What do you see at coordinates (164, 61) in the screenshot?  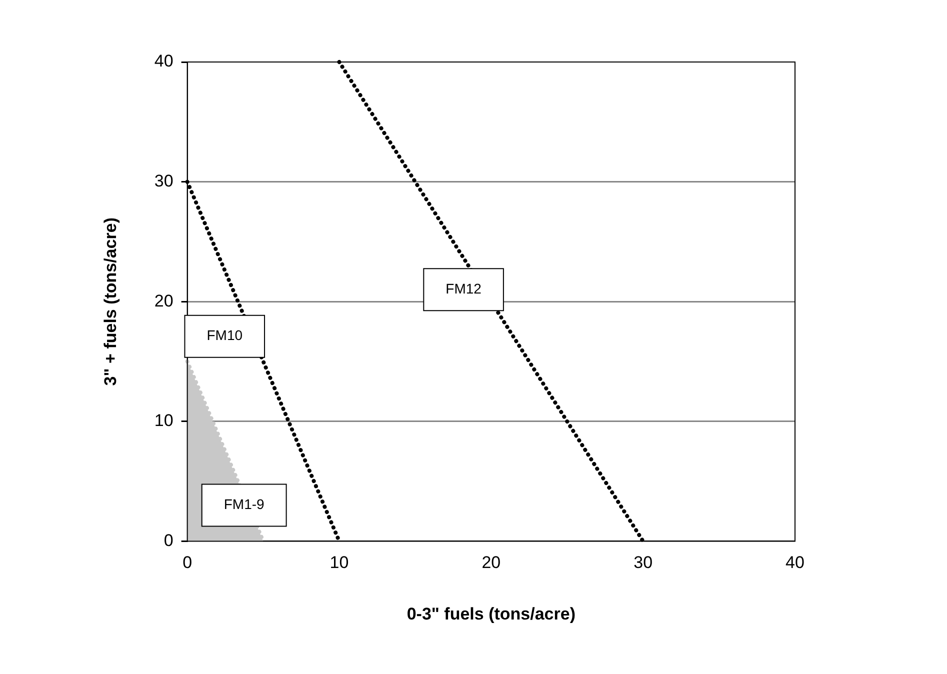 I see `y-tick-label: 40` at bounding box center [164, 61].